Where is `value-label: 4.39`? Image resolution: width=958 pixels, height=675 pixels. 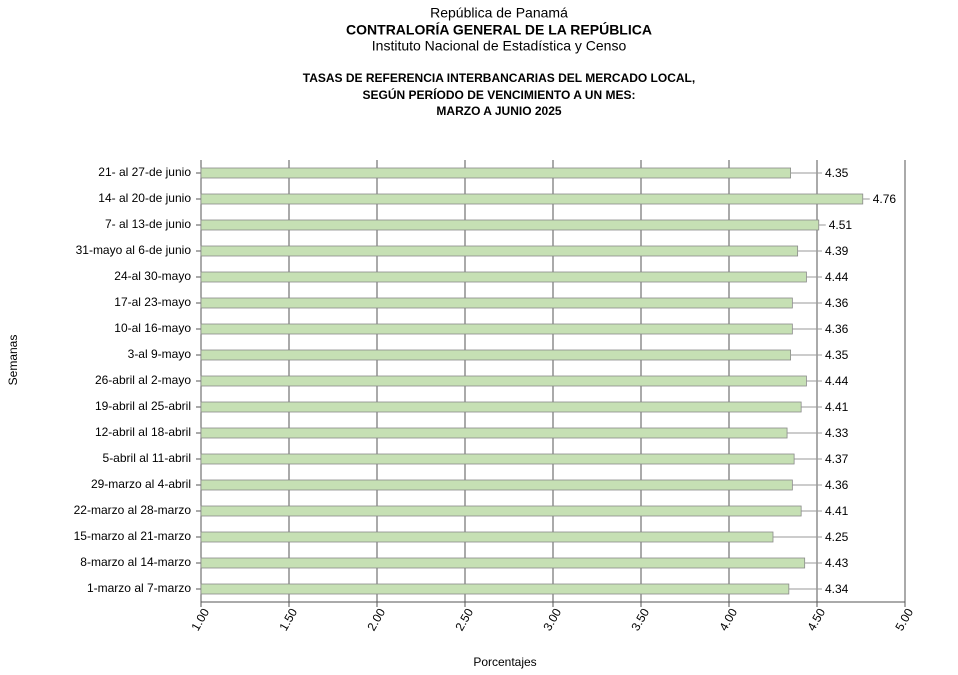 value-label: 4.39 is located at coordinates (837, 251).